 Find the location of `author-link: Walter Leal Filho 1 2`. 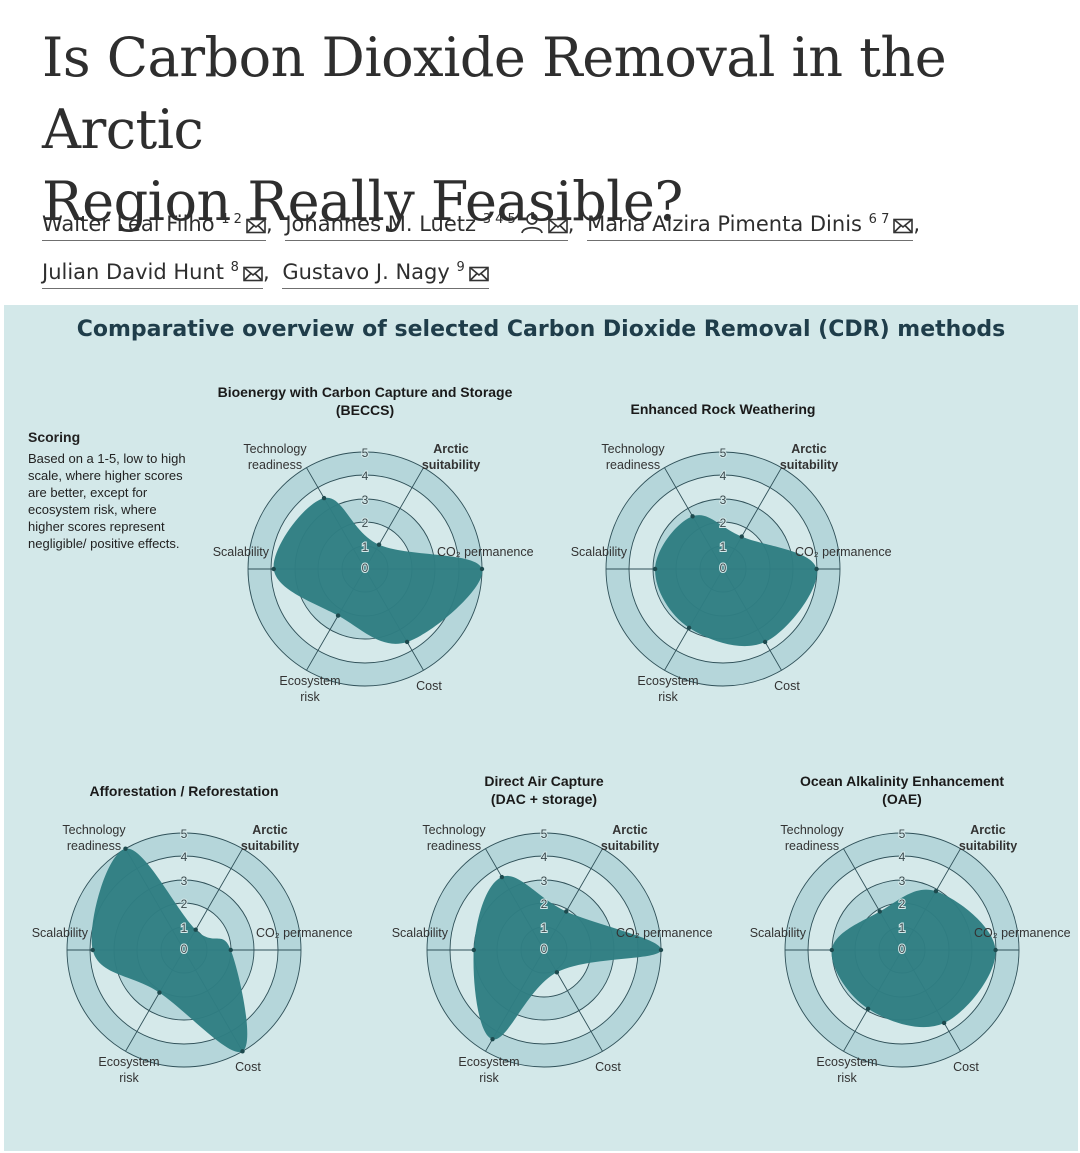

author-link: Walter Leal Filho 1 2 is located at coordinates (154, 226).